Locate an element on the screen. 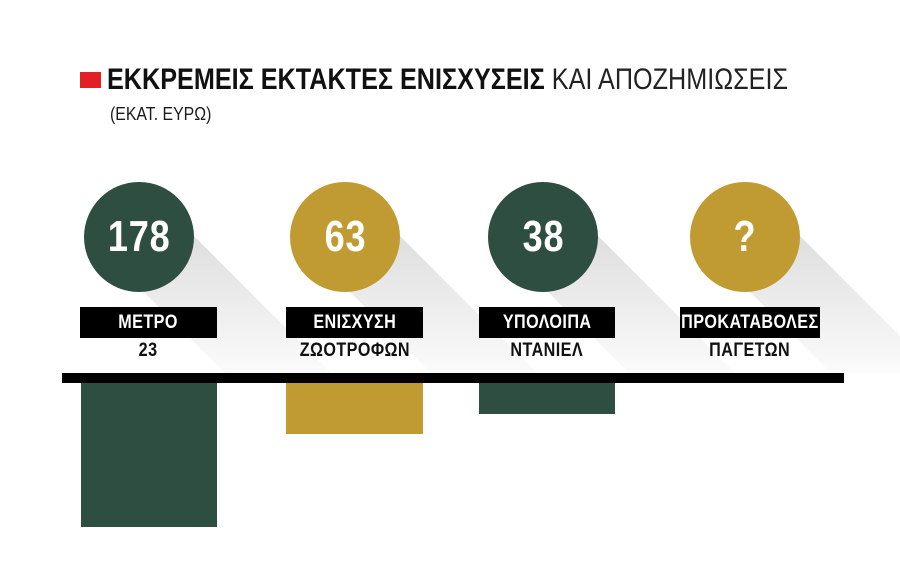  value-label: ? is located at coordinates (745, 236).